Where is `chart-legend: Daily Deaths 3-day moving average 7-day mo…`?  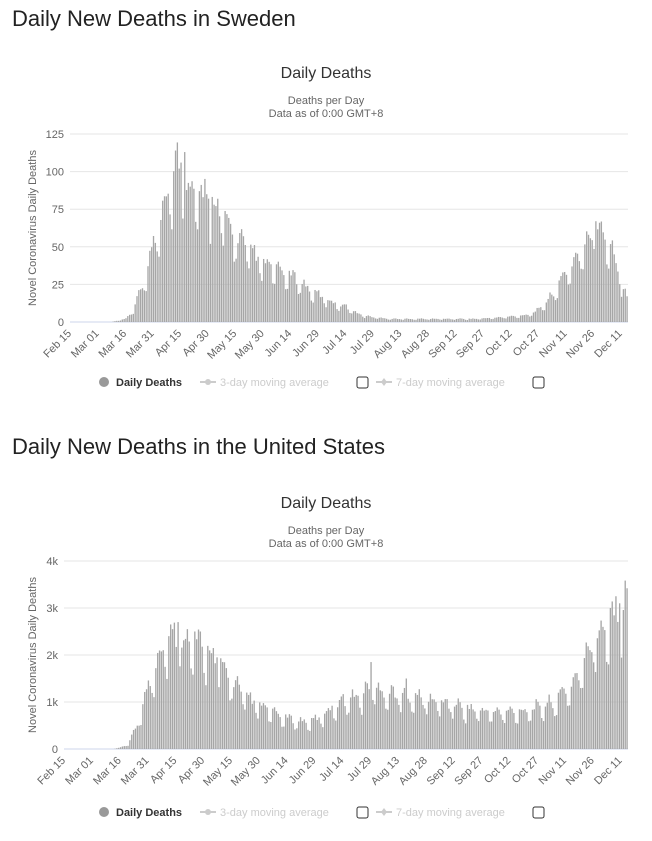 chart-legend: Daily Deaths 3-day moving average 7-day mo… is located at coordinates (321, 383).